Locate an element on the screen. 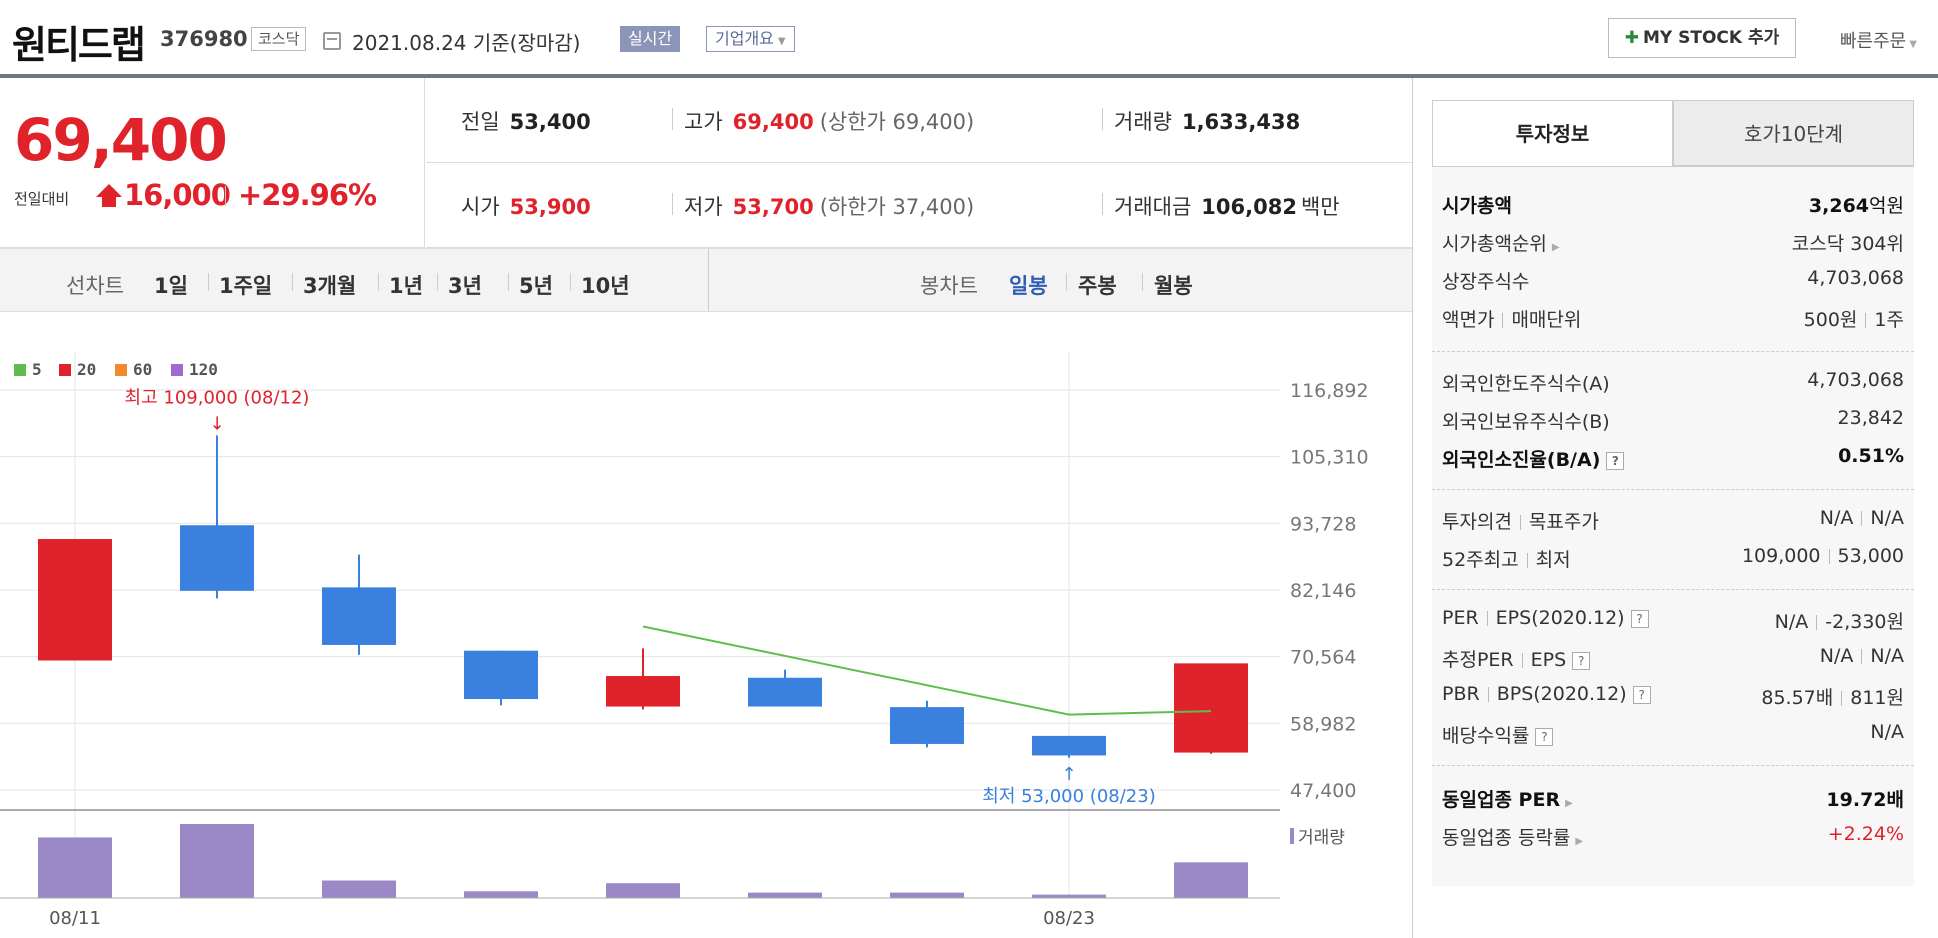  week52-label-wrap: 52주최고 최저 is located at coordinates (1506, 558).